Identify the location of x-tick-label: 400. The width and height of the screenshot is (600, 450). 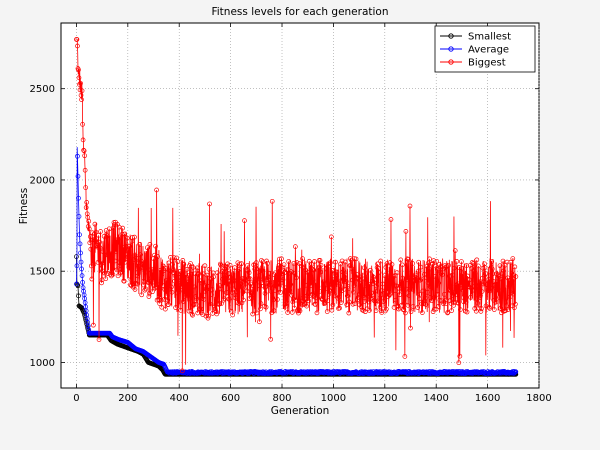
(179, 398).